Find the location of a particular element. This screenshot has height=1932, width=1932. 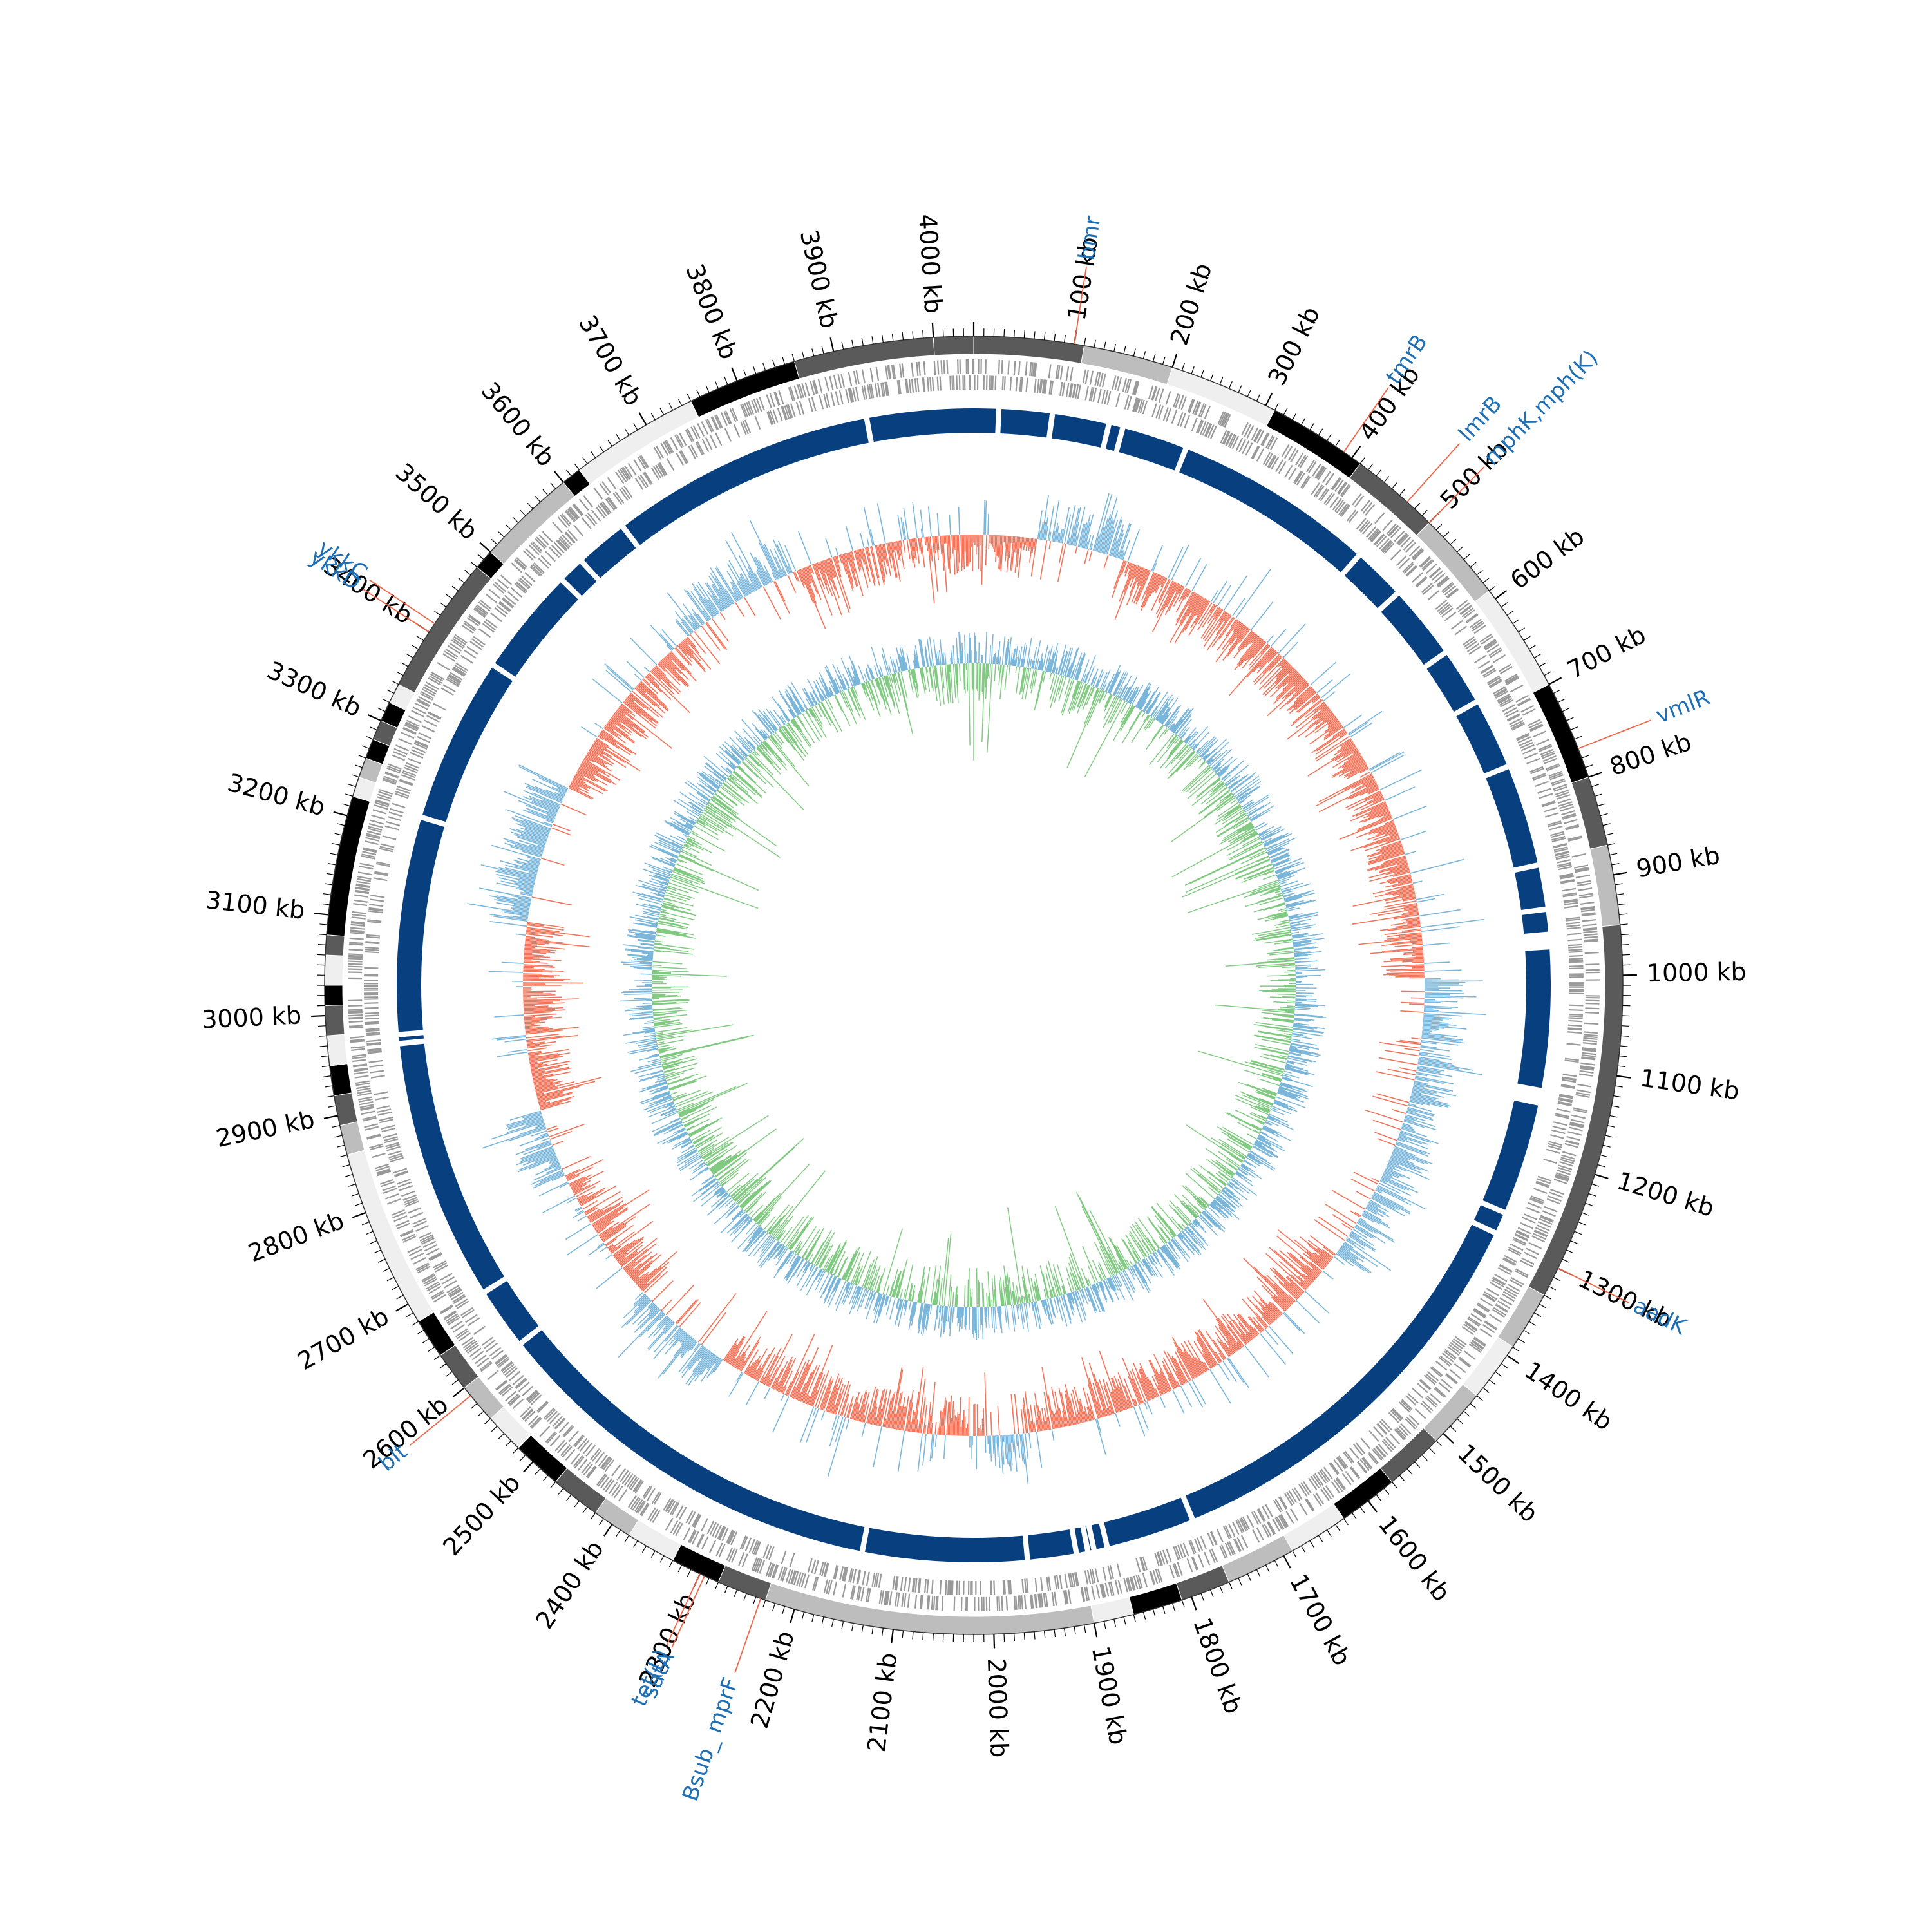

major-tick is located at coordinates (608, 1531).